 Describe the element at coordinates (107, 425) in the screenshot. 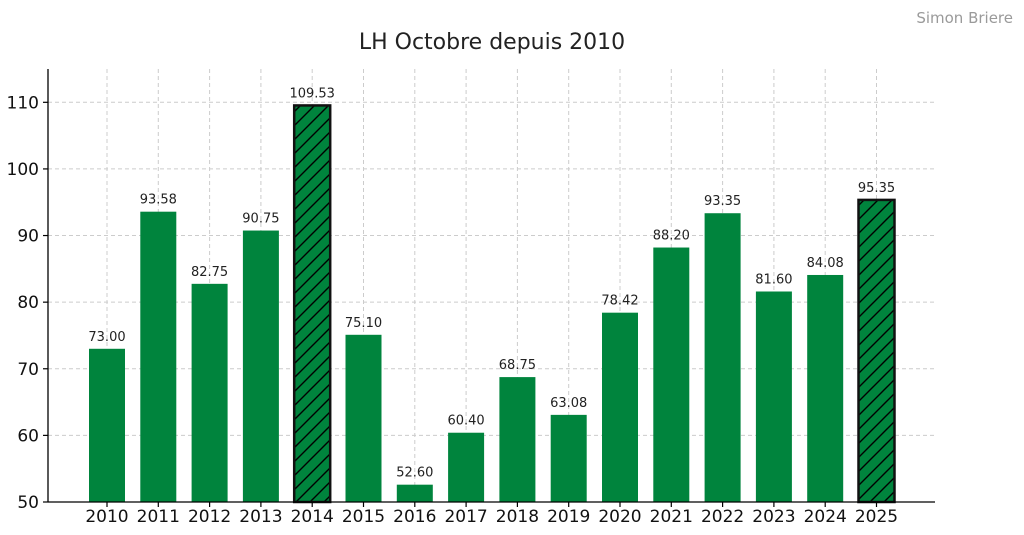

I see `bar-2010` at that location.